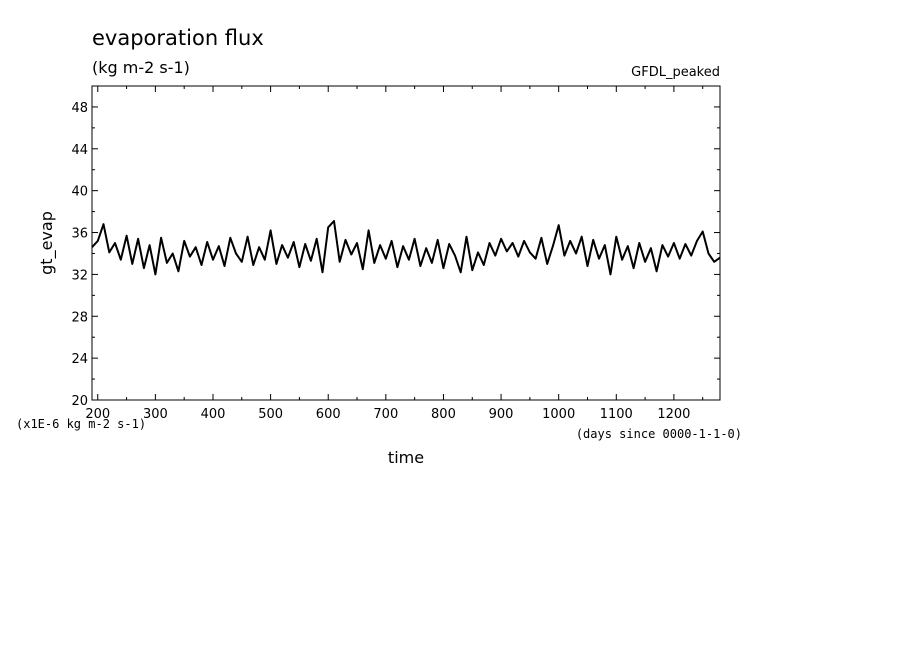 The height and width of the screenshot is (654, 904). Describe the element at coordinates (178, 38) in the screenshot. I see `chart-title: evaporation flux` at that location.